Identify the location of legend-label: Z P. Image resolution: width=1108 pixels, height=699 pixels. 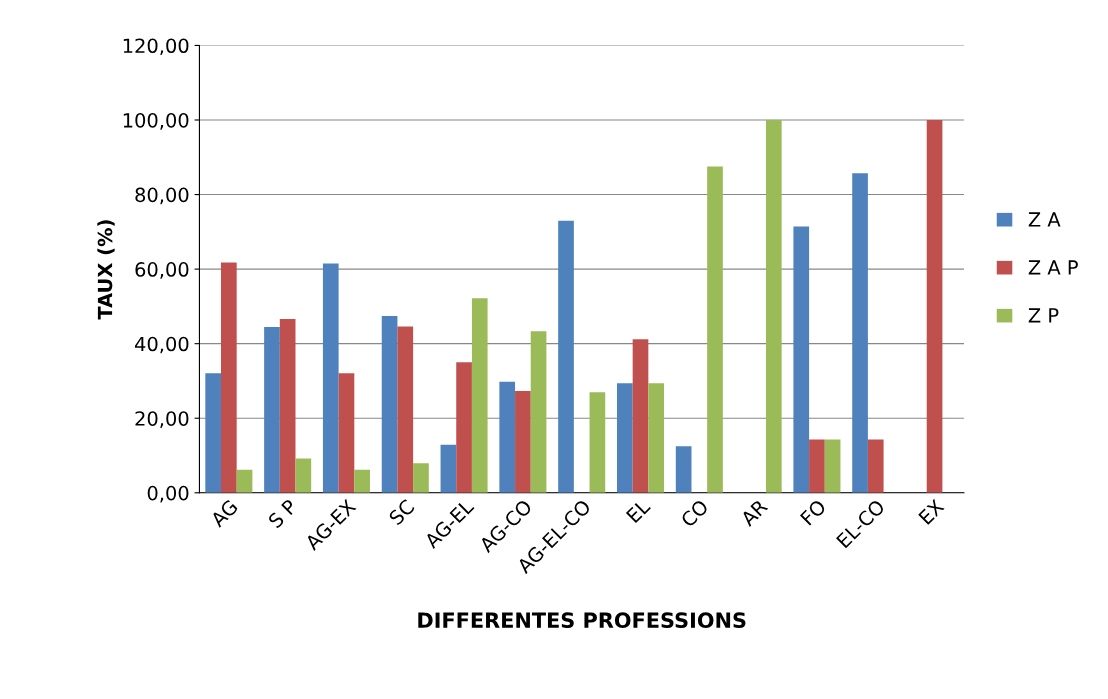
(1043, 315).